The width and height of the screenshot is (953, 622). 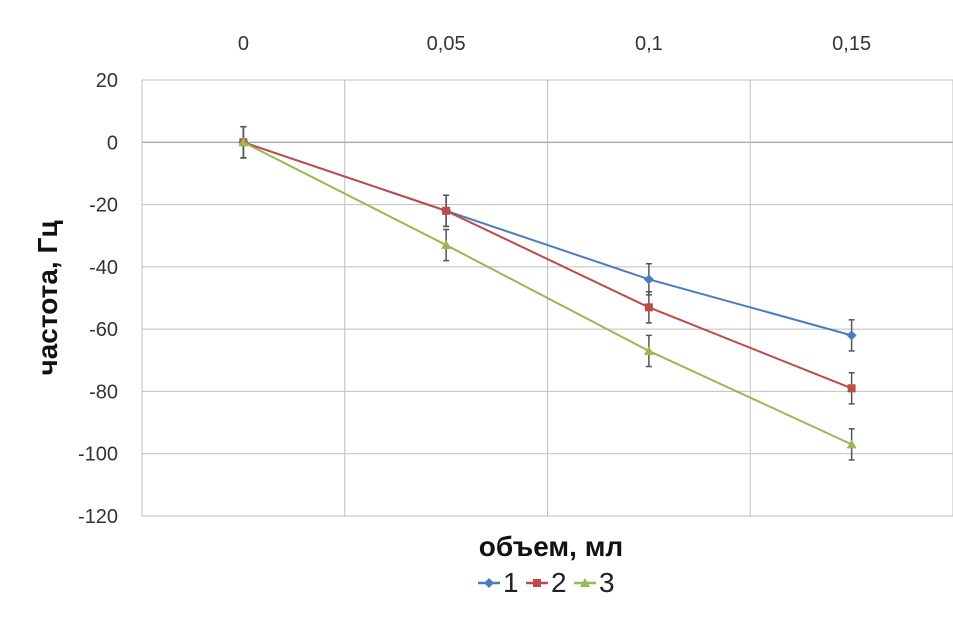 What do you see at coordinates (103, 330) in the screenshot?
I see `y-tick-label: -60` at bounding box center [103, 330].